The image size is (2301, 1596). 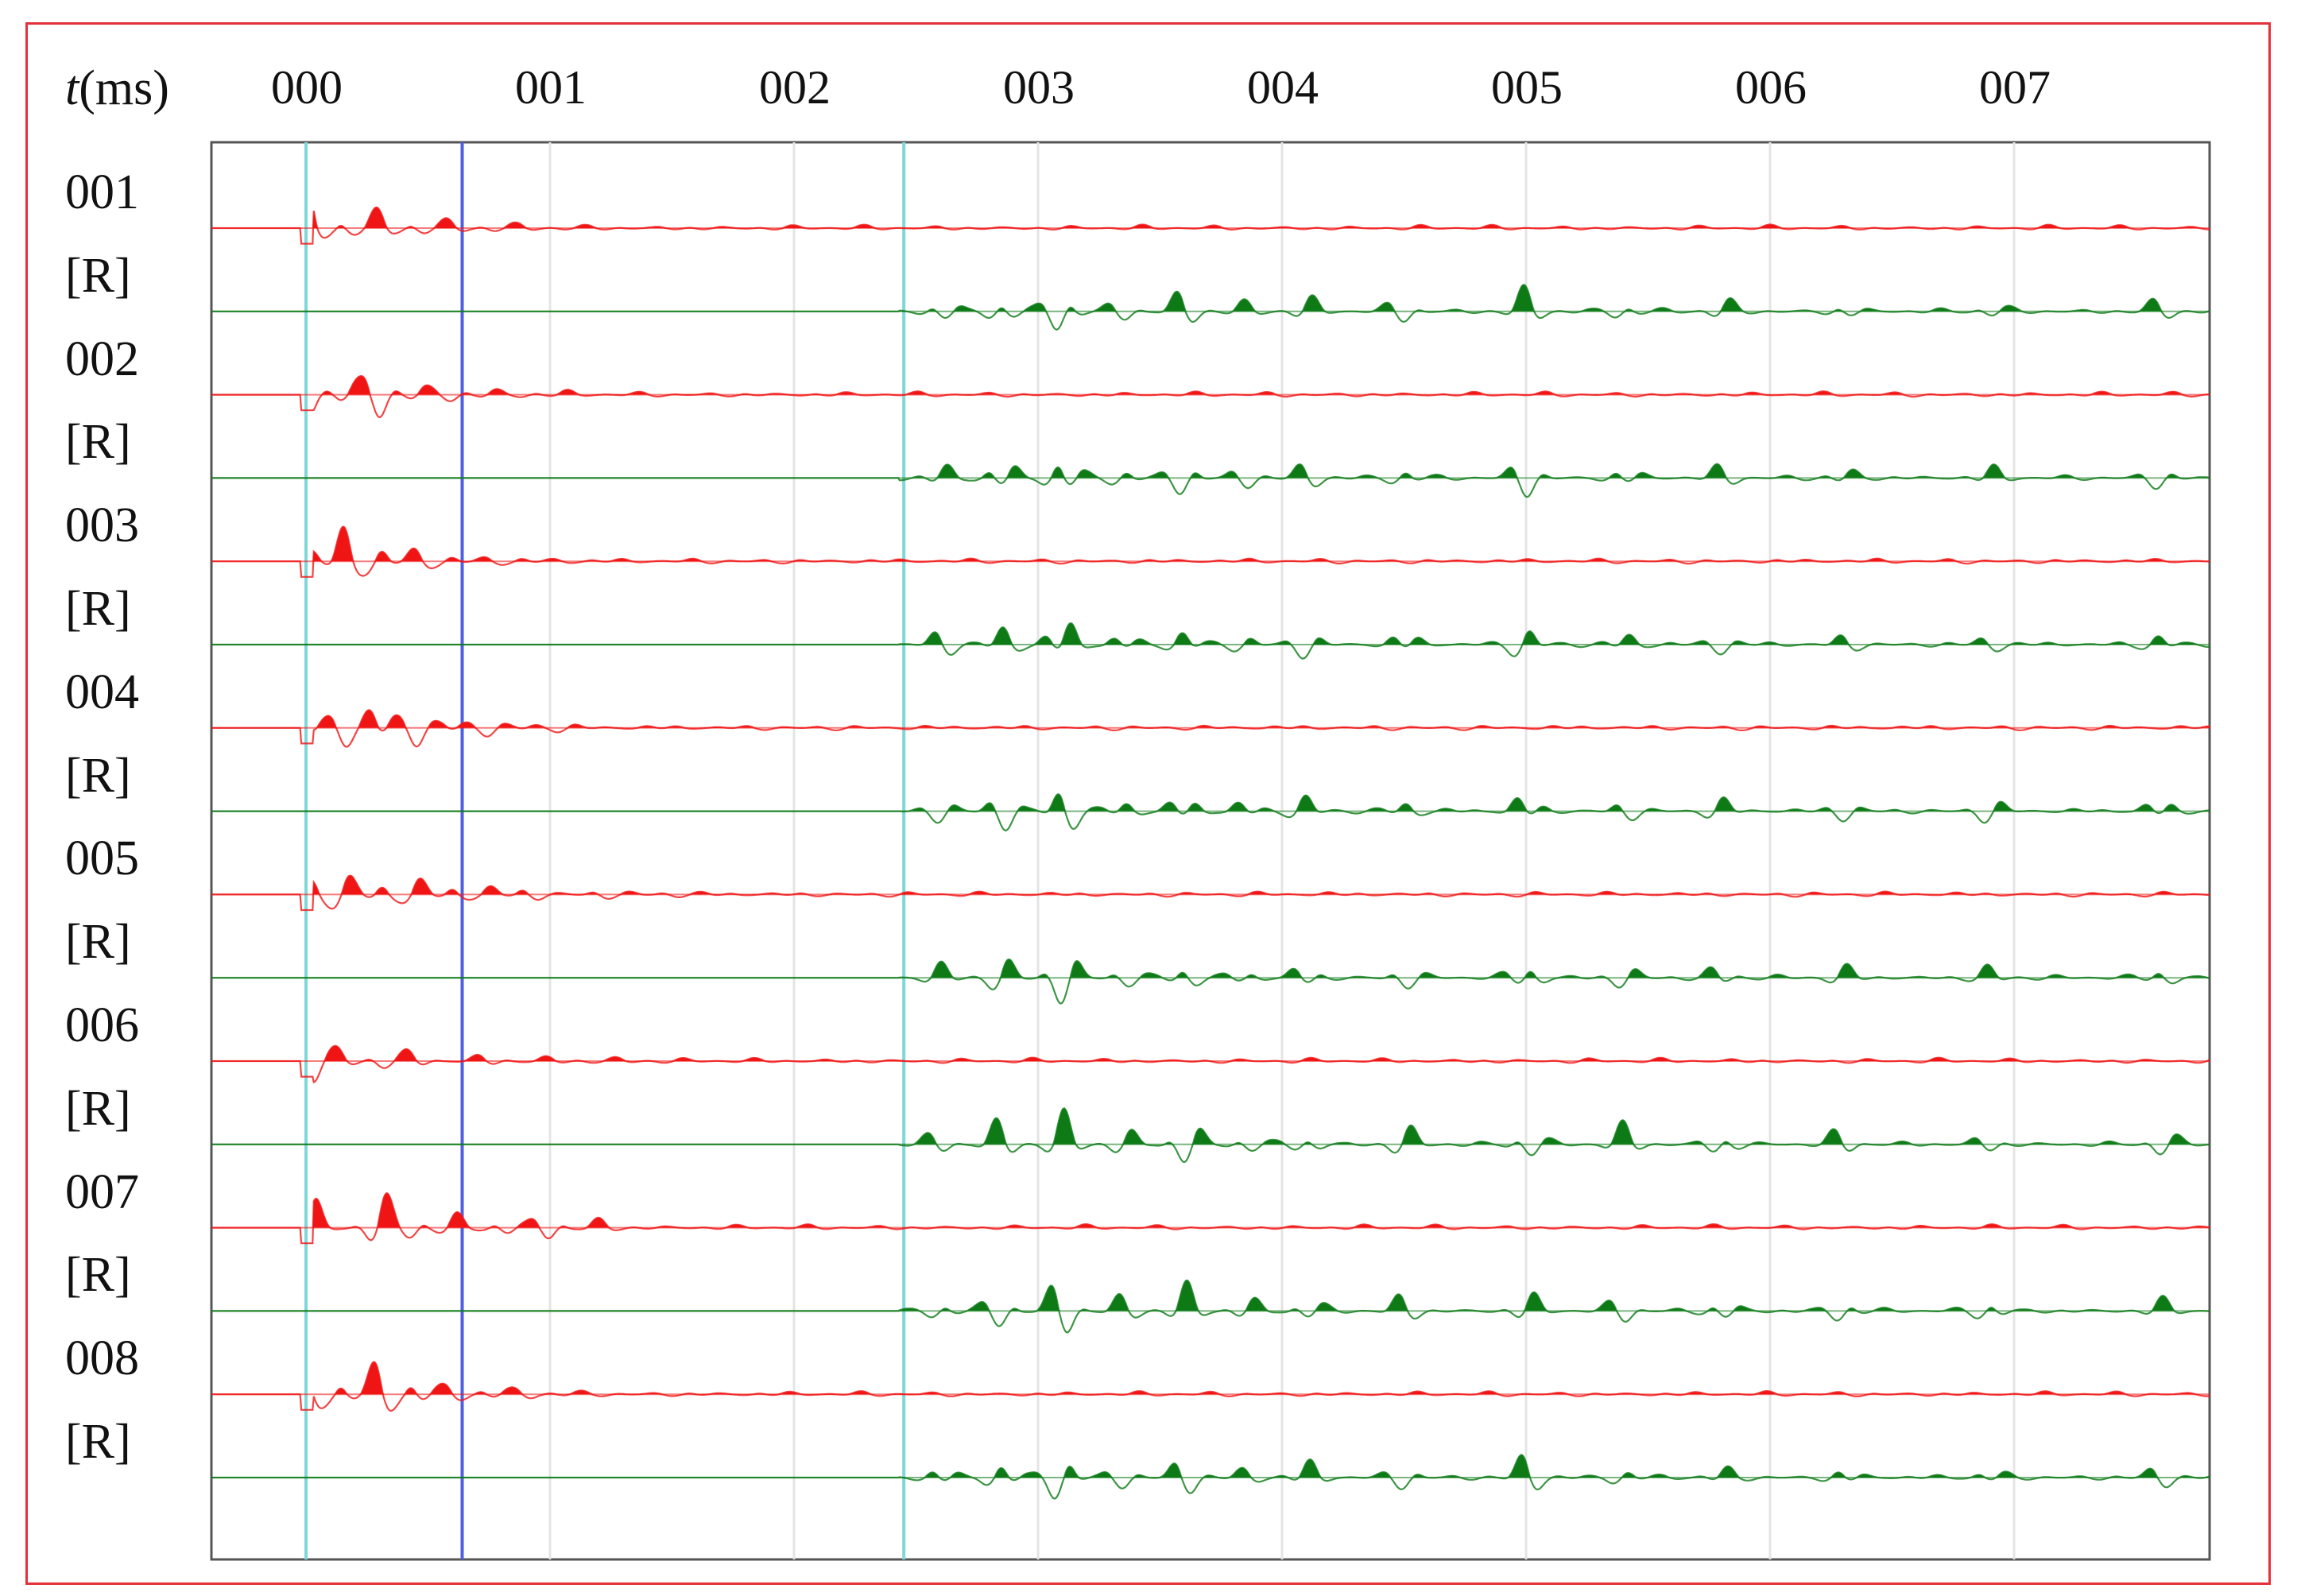 What do you see at coordinates (1527, 87) in the screenshot?
I see `x-tick-label: 005` at bounding box center [1527, 87].